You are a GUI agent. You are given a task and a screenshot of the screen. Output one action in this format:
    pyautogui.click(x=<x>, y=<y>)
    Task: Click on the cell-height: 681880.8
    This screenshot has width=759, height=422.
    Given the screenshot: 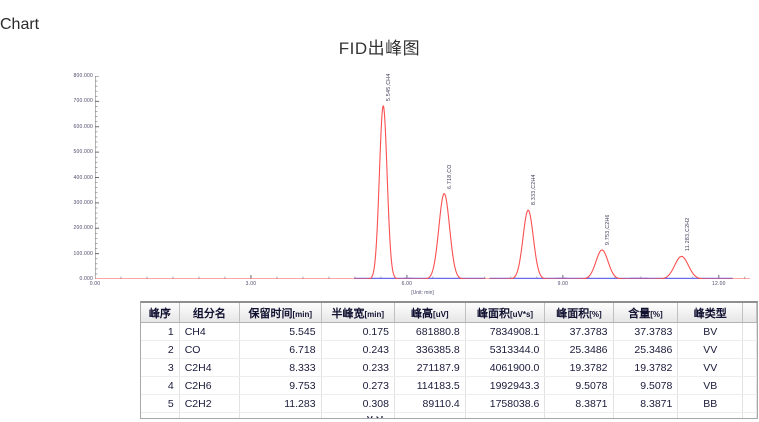 What is the action you would take?
    pyautogui.click(x=430, y=331)
    